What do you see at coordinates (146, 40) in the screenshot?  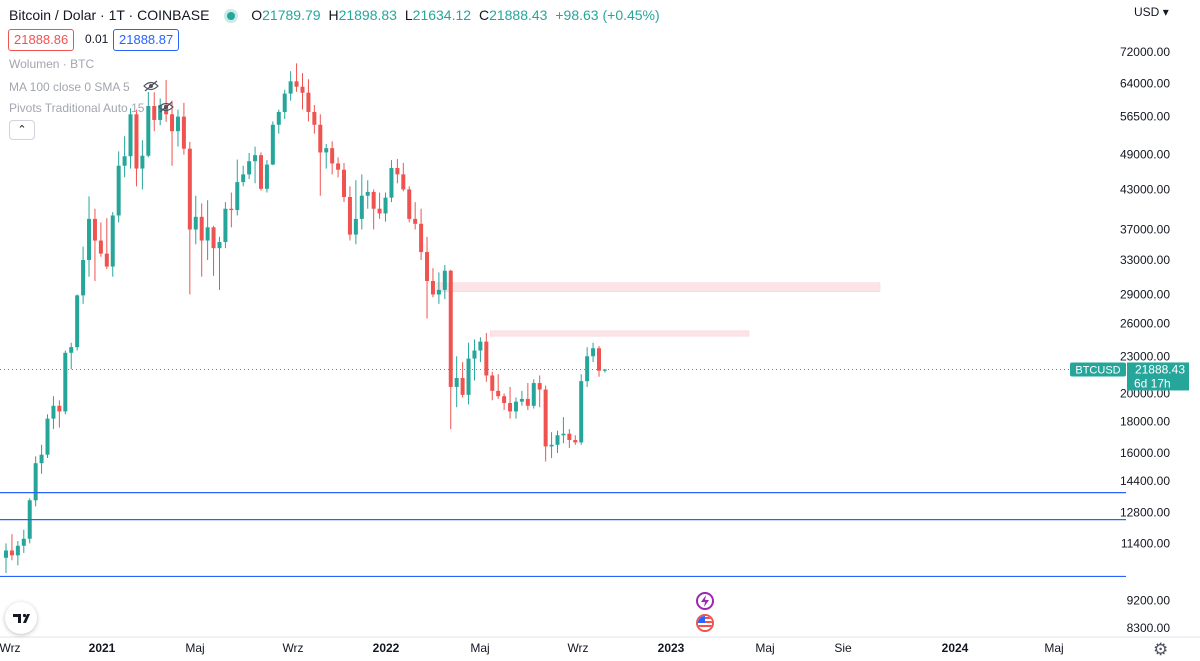 I see `buy-price-button: 21888.87` at bounding box center [146, 40].